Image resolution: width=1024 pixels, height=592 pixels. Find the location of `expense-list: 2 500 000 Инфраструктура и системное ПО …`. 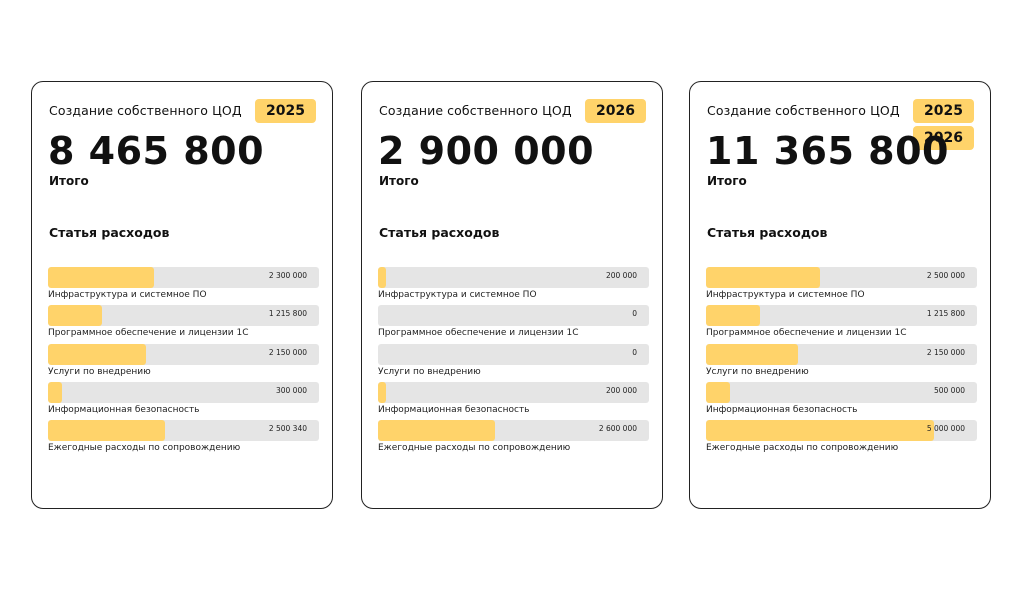

expense-list: 2 500 000 Инфраструктура и системное ПО … is located at coordinates (841, 362).